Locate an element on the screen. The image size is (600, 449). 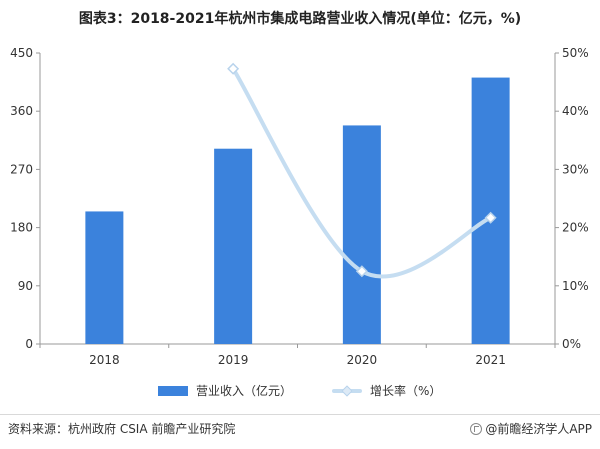
y-right-tick-label: 30% is located at coordinates (575, 169).